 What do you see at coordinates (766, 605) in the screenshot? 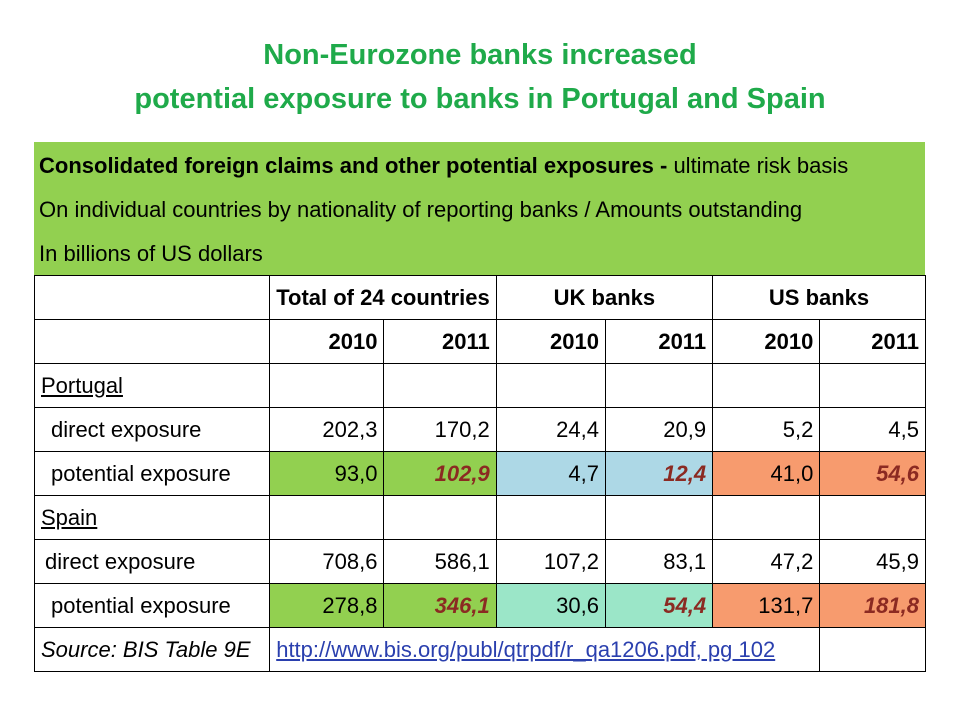
I see `value-cell: 131,7` at bounding box center [766, 605].